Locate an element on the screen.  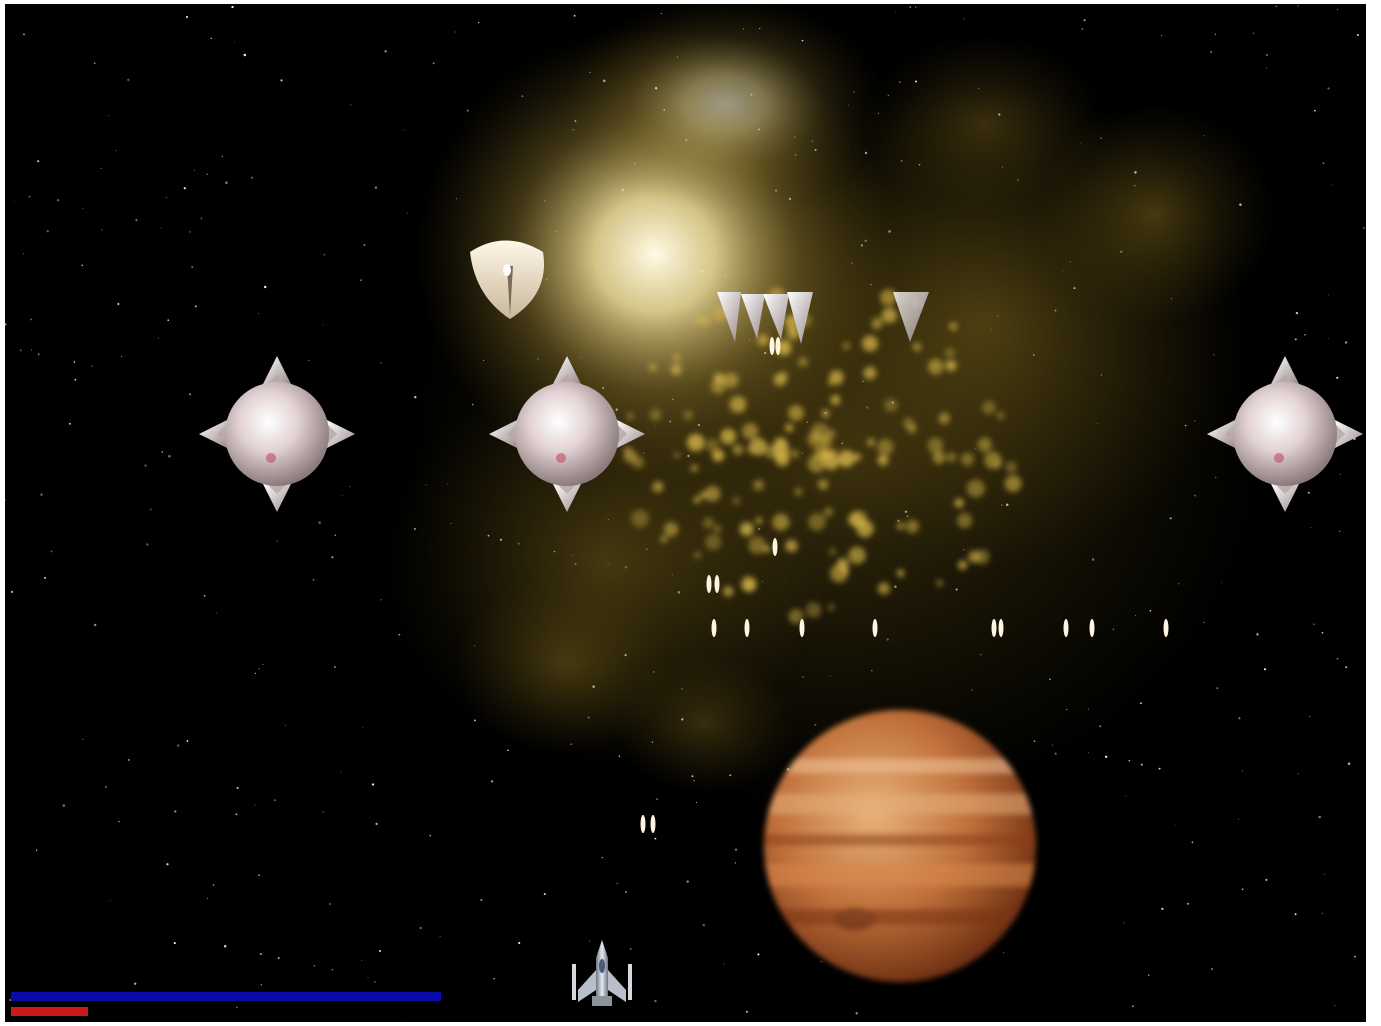
player-ship is located at coordinates (602, 973).